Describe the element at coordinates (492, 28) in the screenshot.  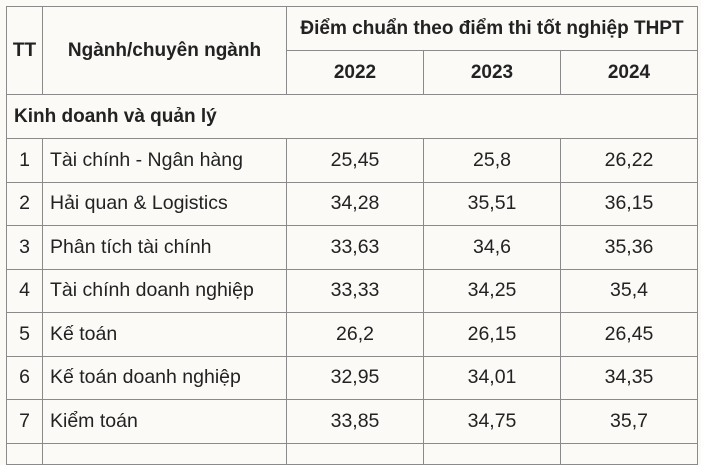
I see `header-score-group: Điểm chuẩn theo điểm thi tốt nghiệp THPT` at that location.